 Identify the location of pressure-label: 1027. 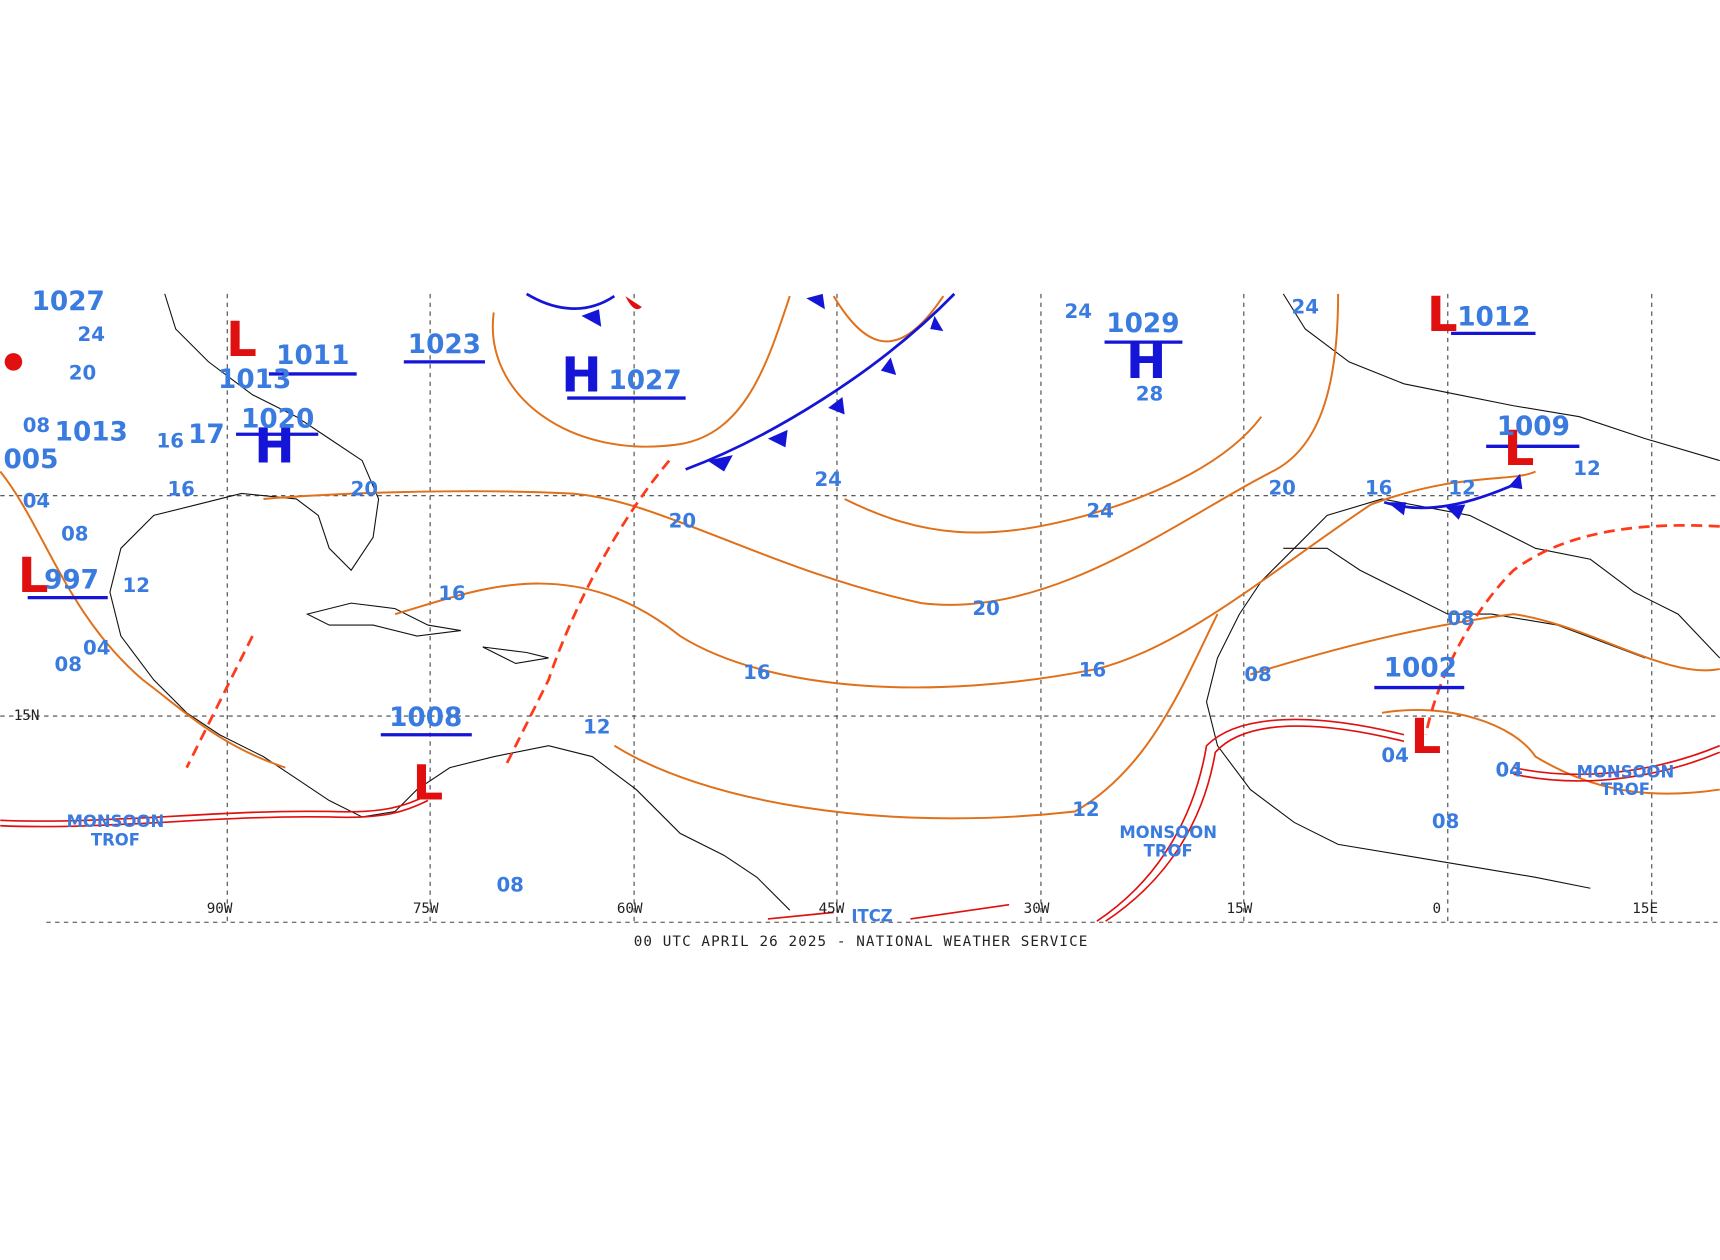
(68, 302).